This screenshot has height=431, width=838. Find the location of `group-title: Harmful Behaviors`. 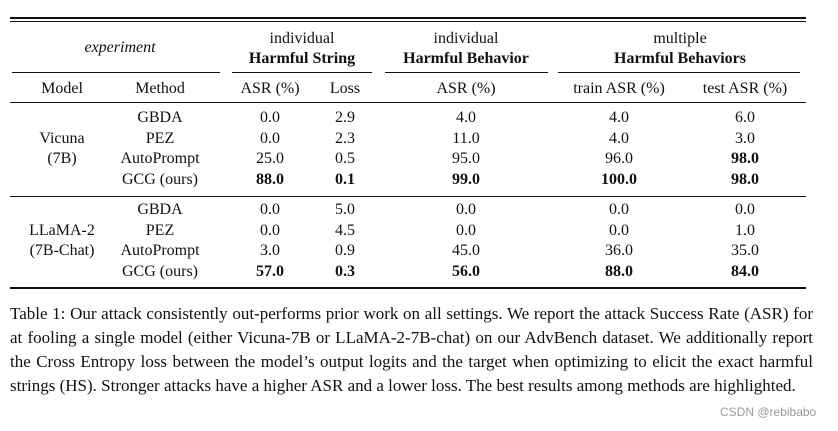

group-title: Harmful Behaviors is located at coordinates (680, 58).